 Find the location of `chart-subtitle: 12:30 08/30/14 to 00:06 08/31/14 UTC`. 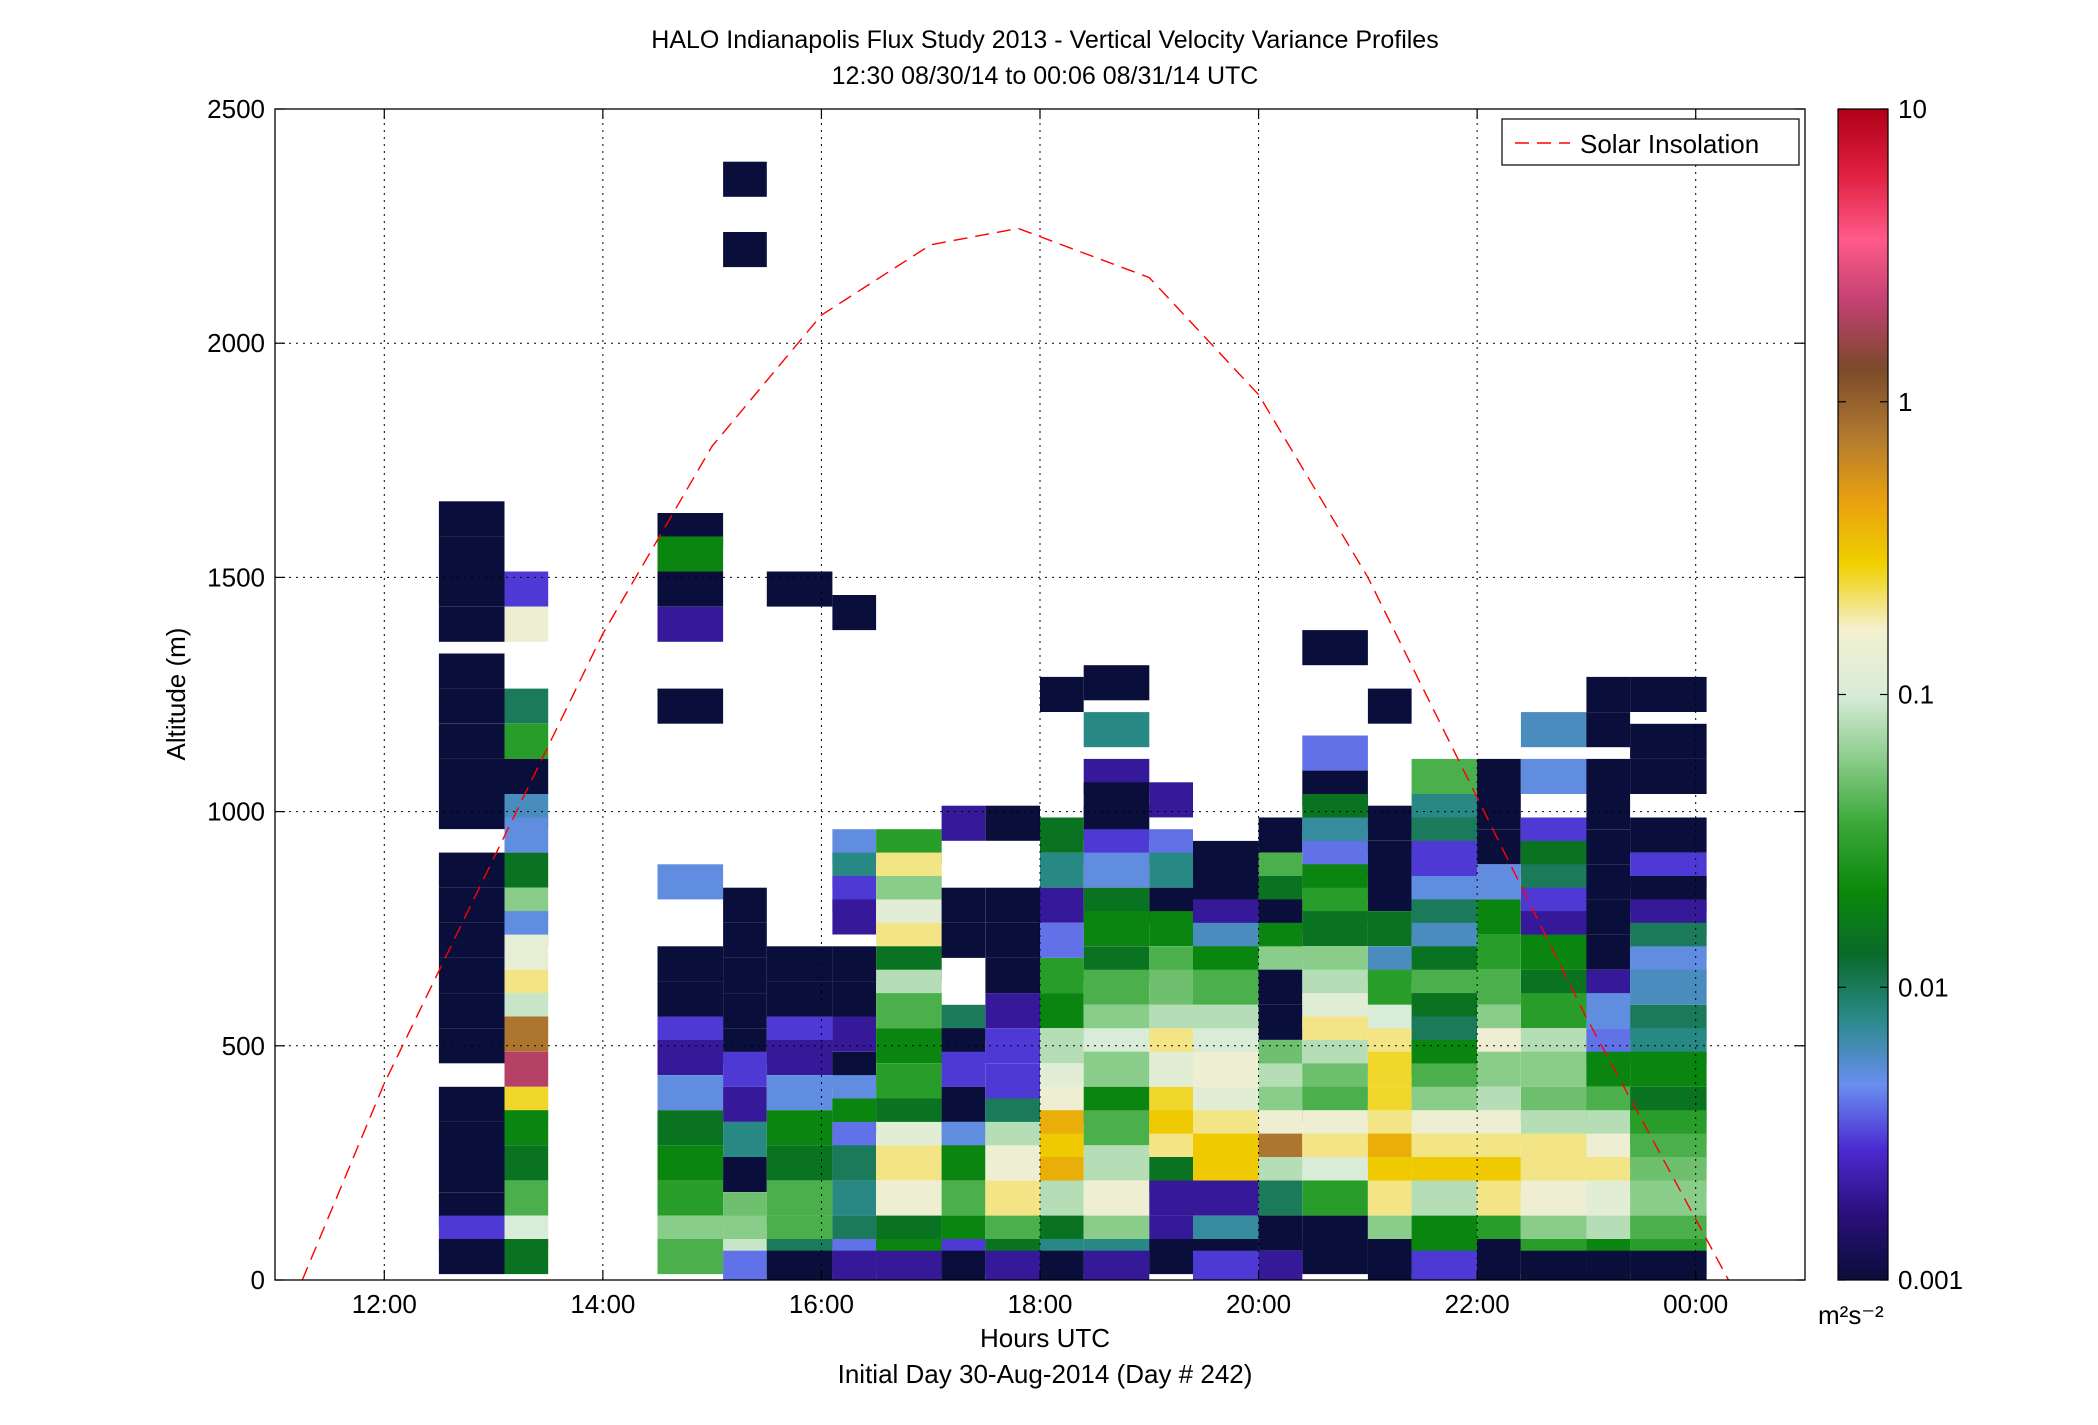

chart-subtitle: 12:30 08/30/14 to 00:06 08/31/14 UTC is located at coordinates (1045, 76).